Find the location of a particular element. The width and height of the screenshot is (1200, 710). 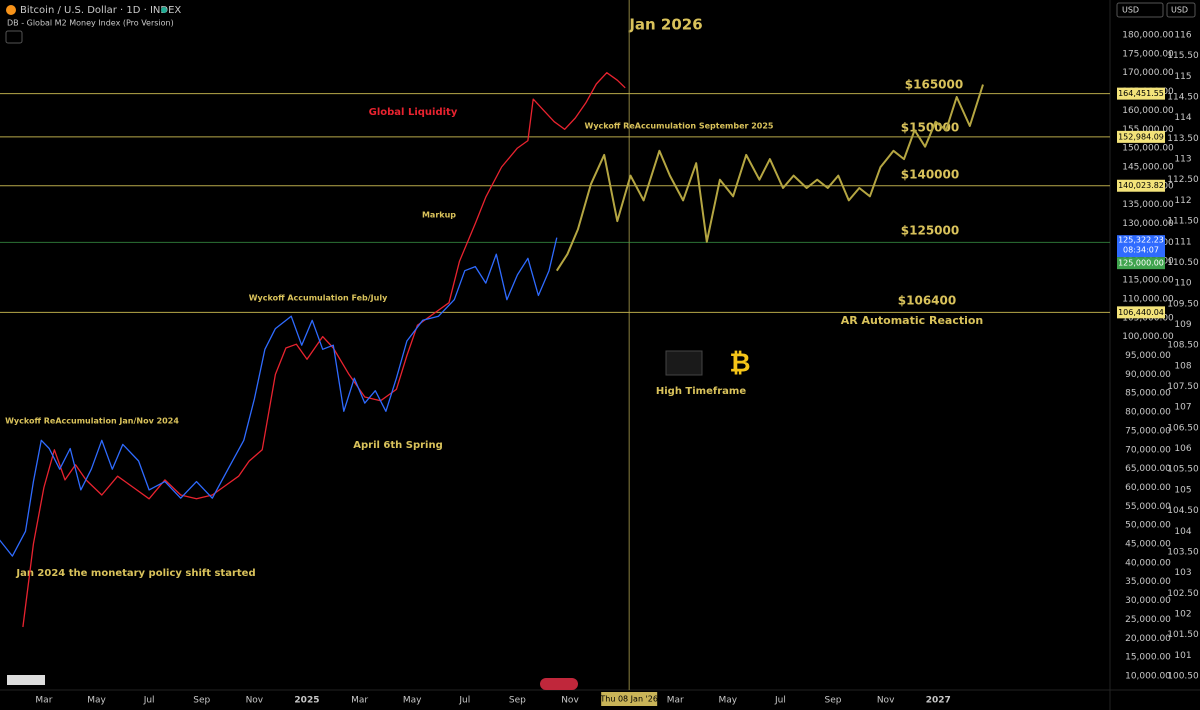

annotation: $140000 is located at coordinates (930, 175).